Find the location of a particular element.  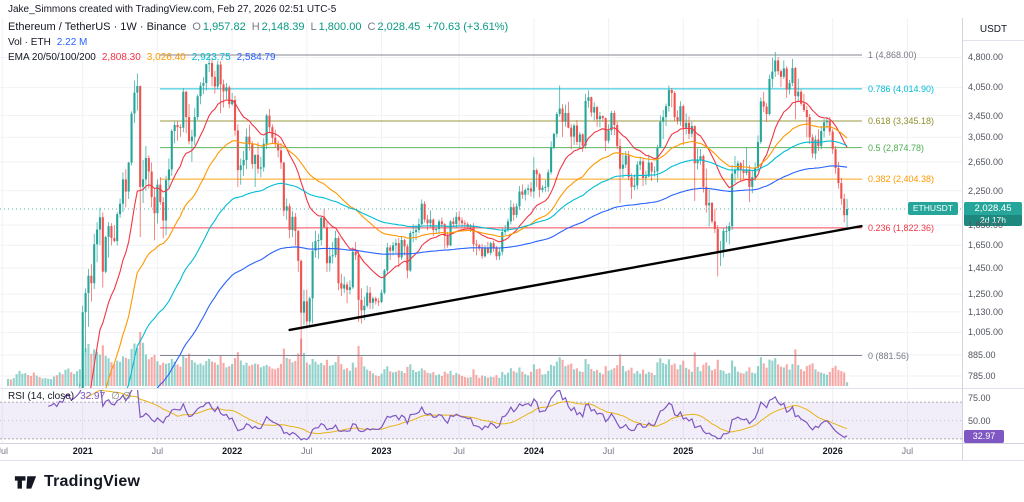

tradingview-logo: TradingView is located at coordinates (77, 481).